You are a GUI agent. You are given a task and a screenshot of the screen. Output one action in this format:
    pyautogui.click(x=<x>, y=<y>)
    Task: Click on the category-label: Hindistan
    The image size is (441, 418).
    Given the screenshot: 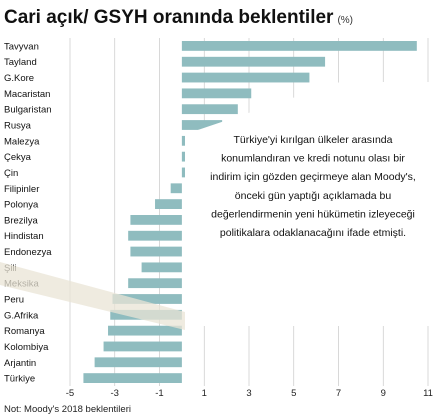 What is the action you would take?
    pyautogui.click(x=24, y=236)
    